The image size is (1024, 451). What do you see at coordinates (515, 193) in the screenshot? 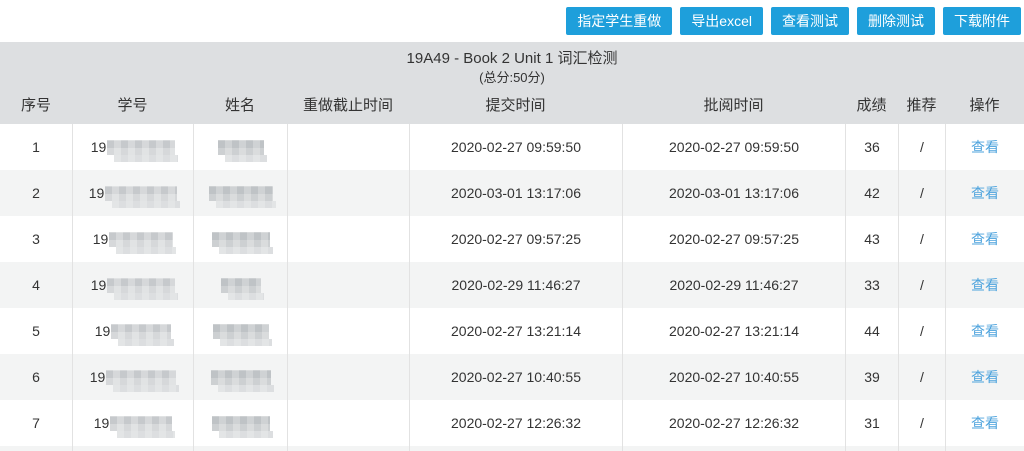
I see `cell-submit-time: 2020-03-01 13:17:06` at bounding box center [515, 193].